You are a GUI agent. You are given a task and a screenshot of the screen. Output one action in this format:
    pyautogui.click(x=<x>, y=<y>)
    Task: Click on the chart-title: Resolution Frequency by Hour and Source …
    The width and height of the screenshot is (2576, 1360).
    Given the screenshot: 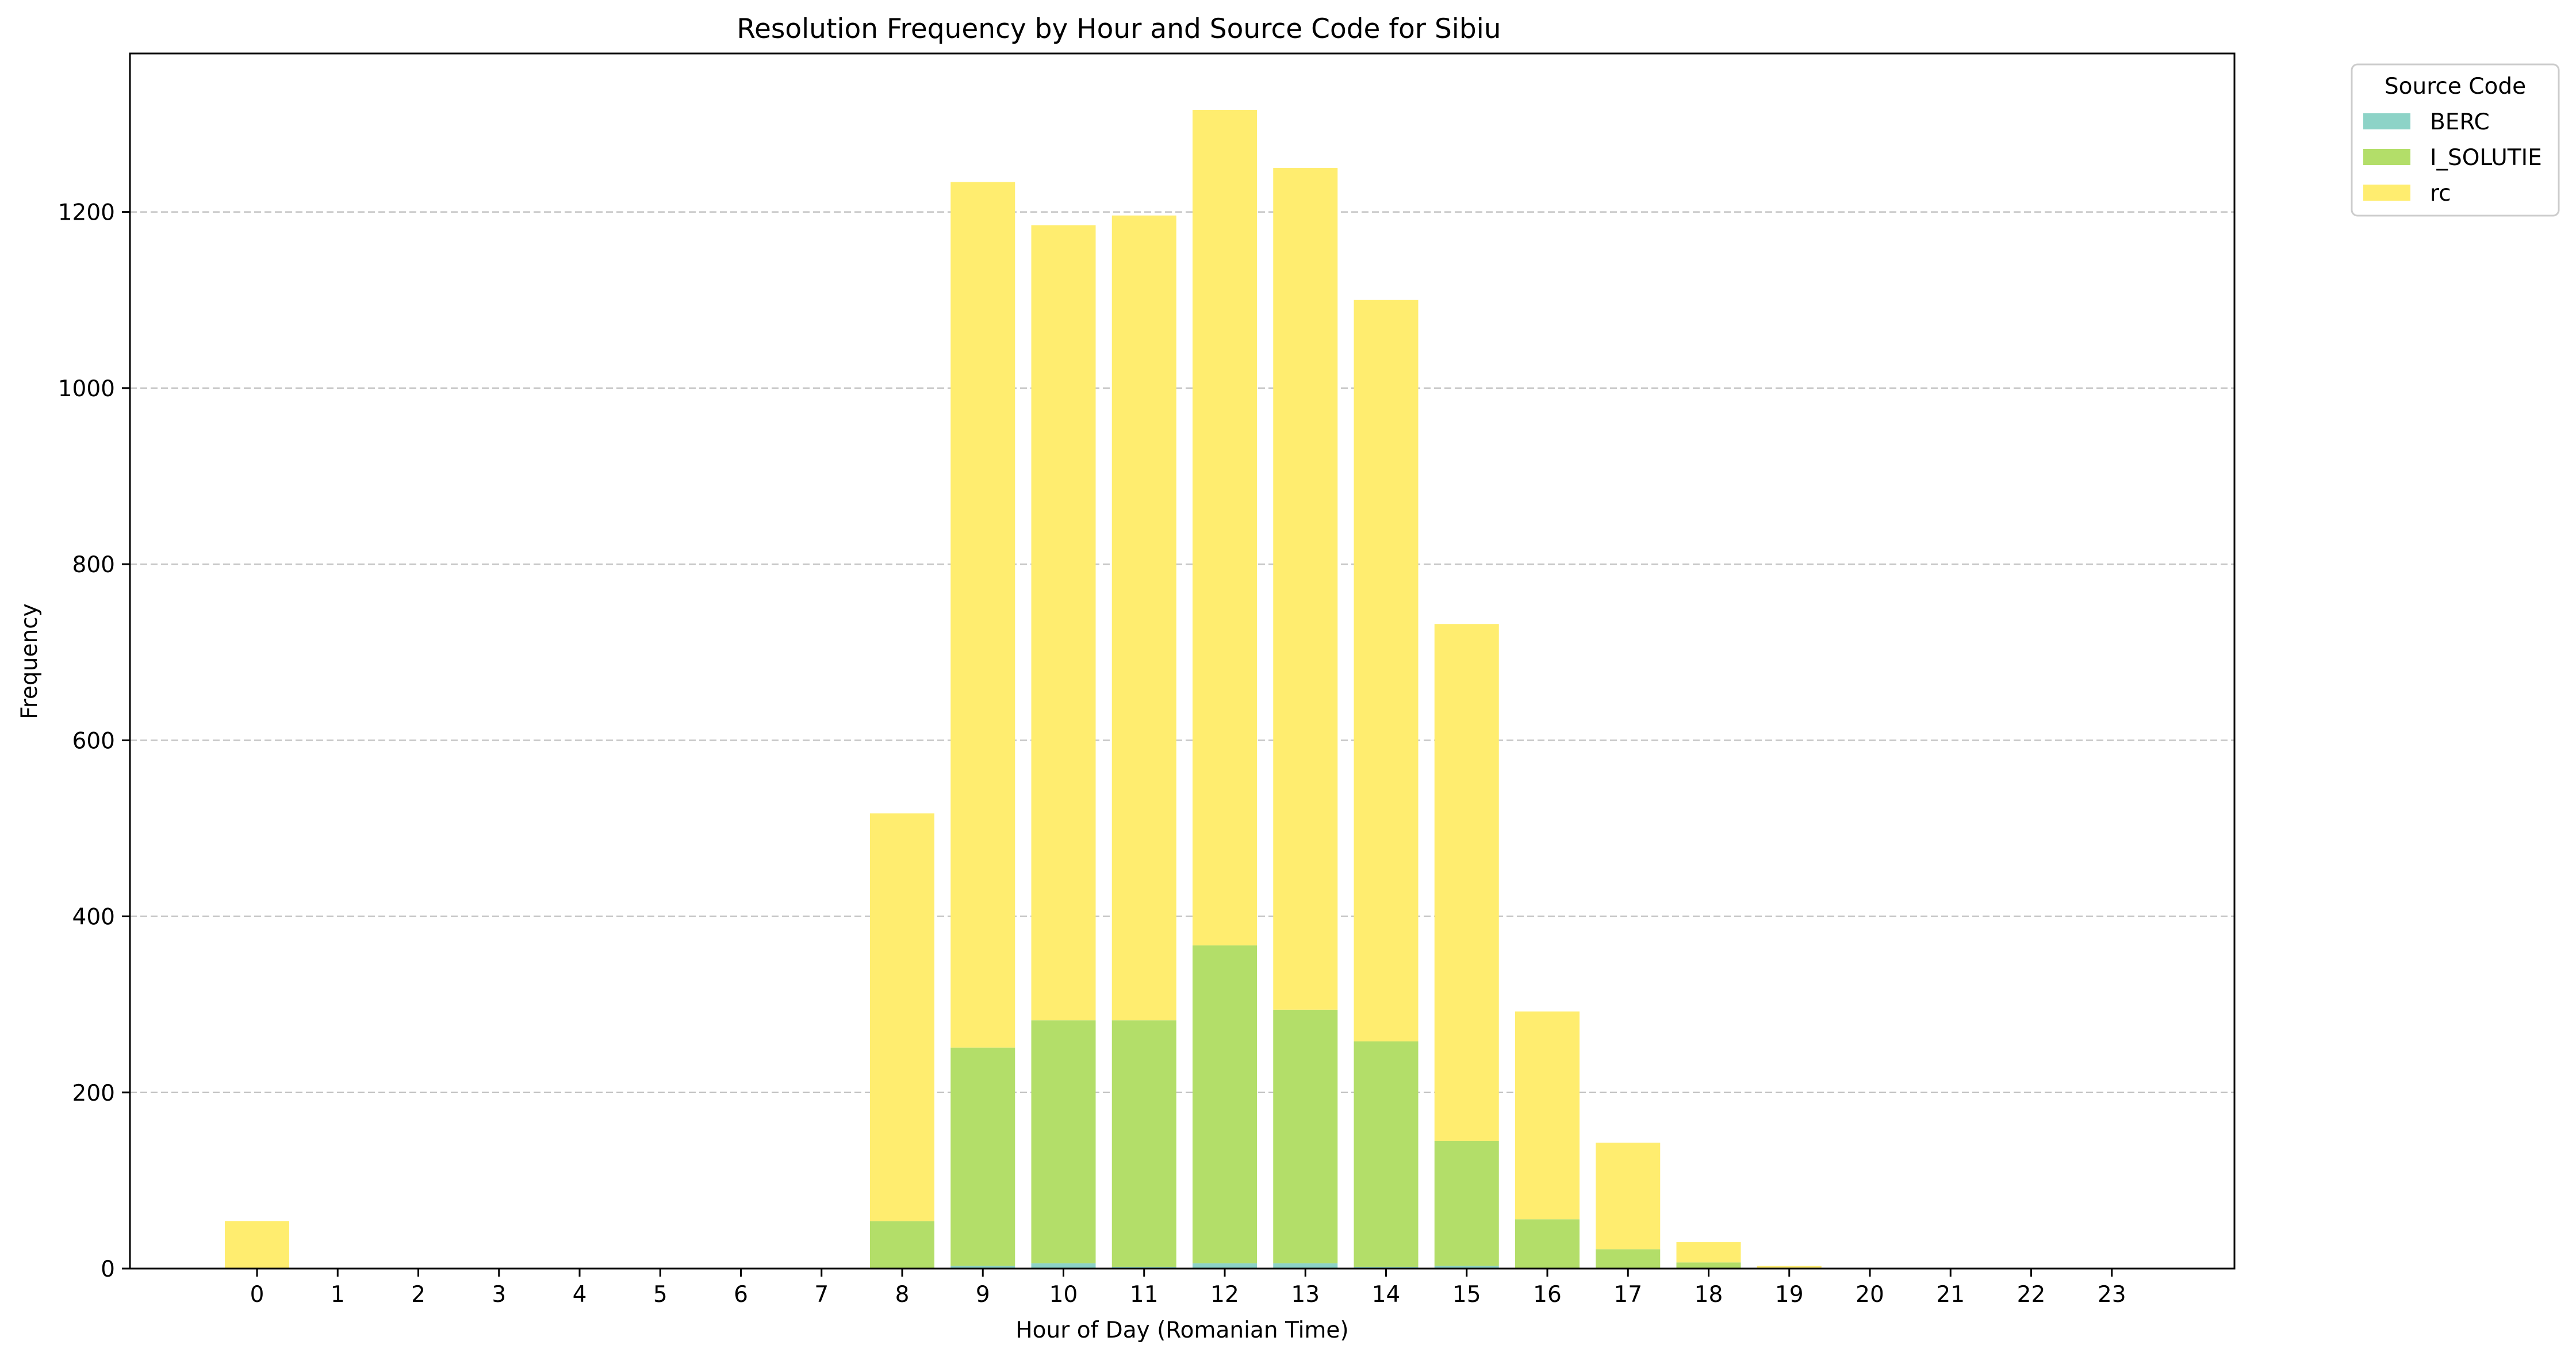 What is the action you would take?
    pyautogui.click(x=1119, y=29)
    